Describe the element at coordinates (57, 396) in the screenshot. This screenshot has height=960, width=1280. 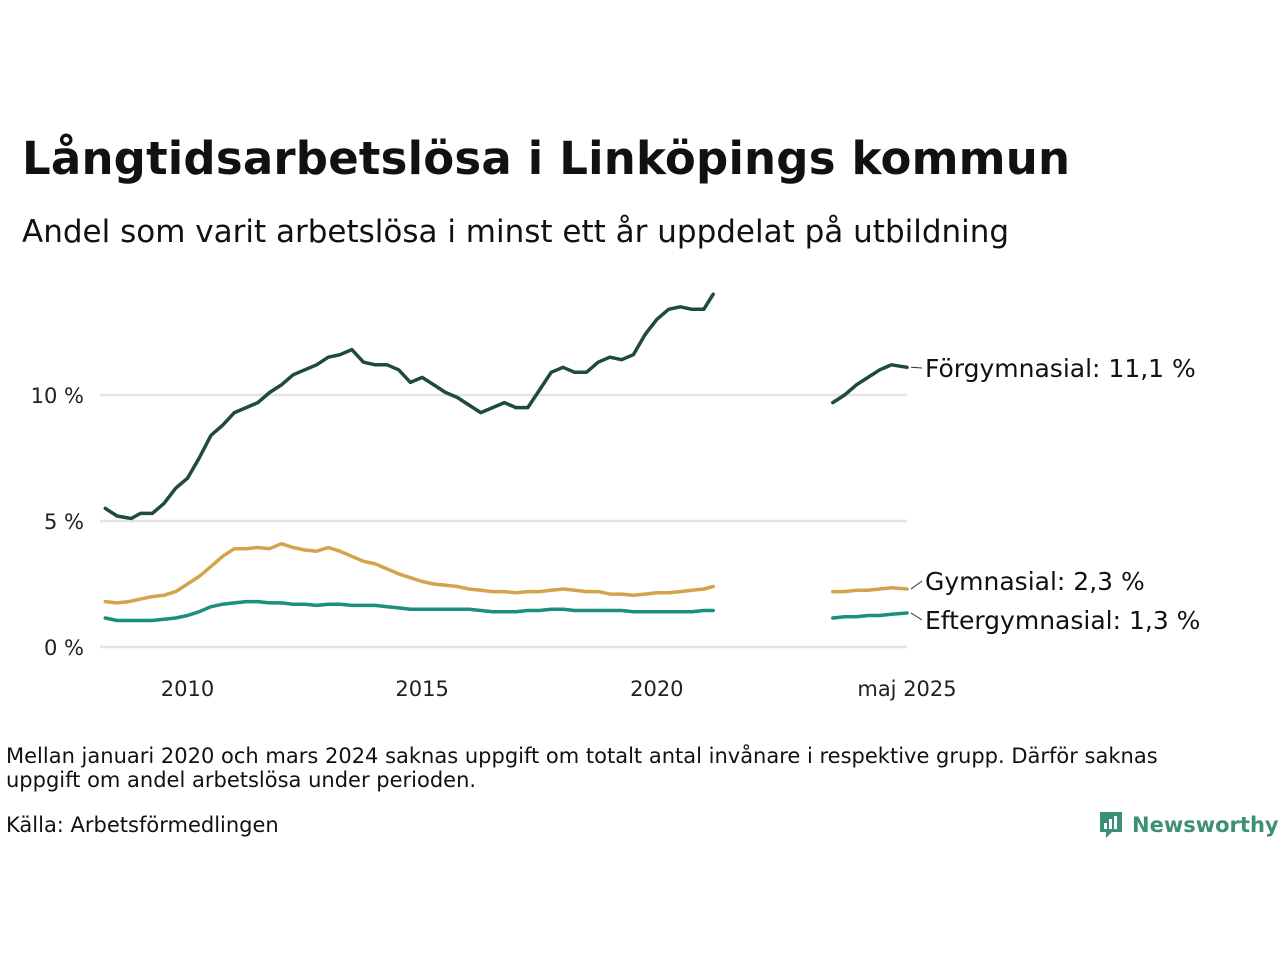
I see `y-tick-label: 10 %` at that location.